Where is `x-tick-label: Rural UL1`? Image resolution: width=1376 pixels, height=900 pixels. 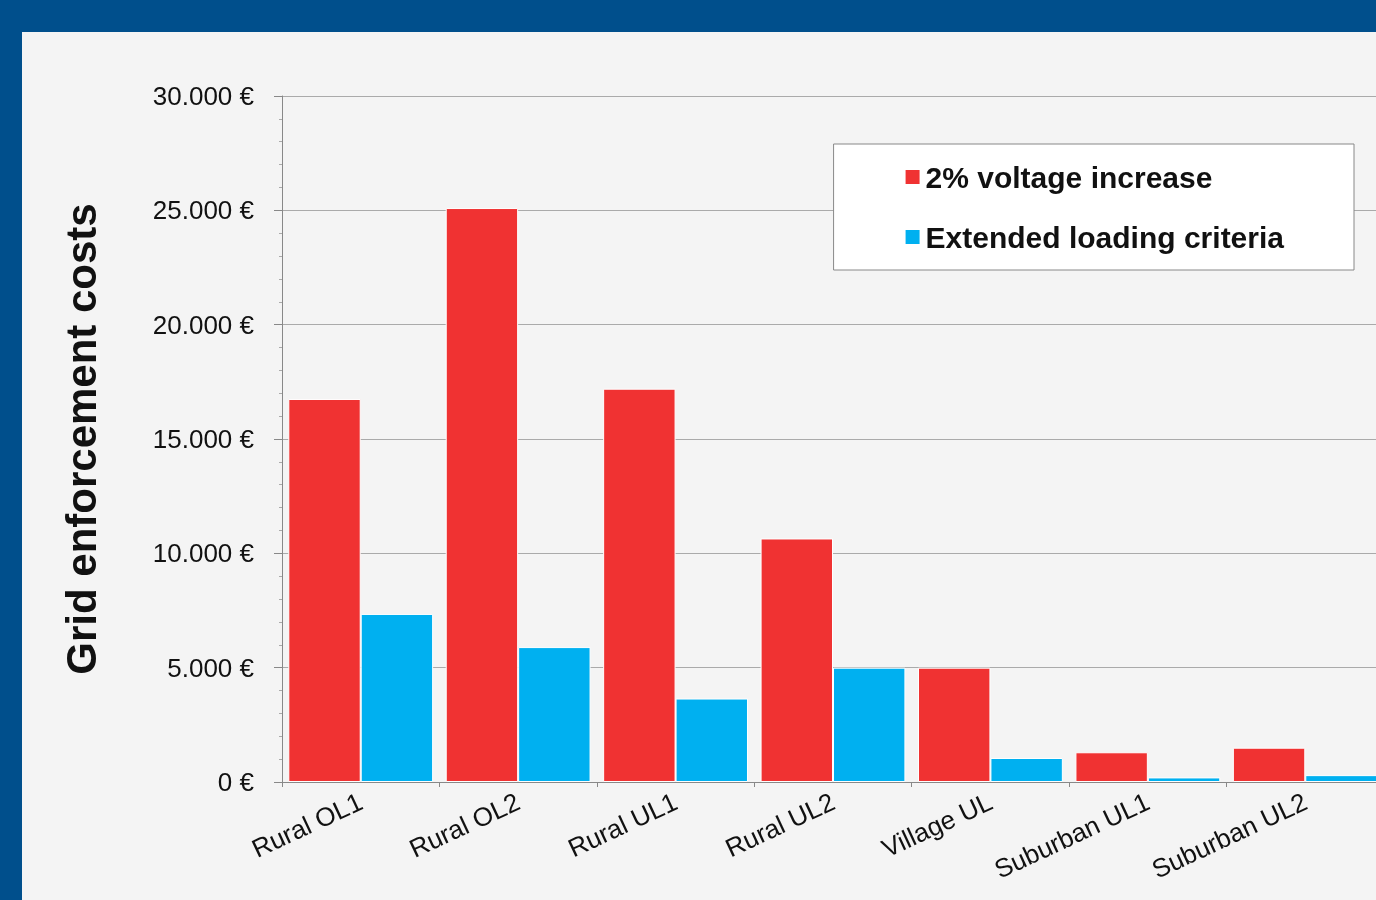 x-tick-label: Rural UL1 is located at coordinates (622, 825).